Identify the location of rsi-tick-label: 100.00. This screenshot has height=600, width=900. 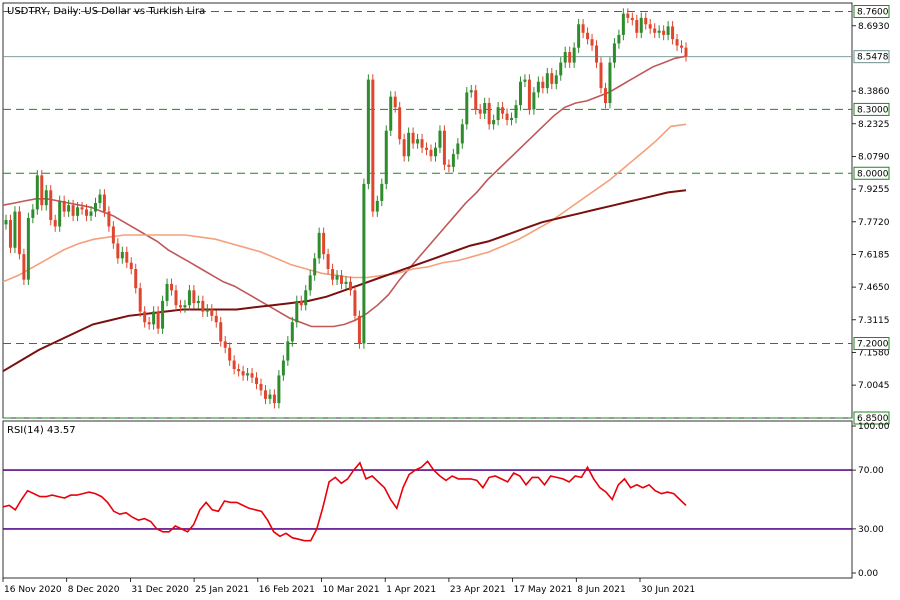
(874, 427).